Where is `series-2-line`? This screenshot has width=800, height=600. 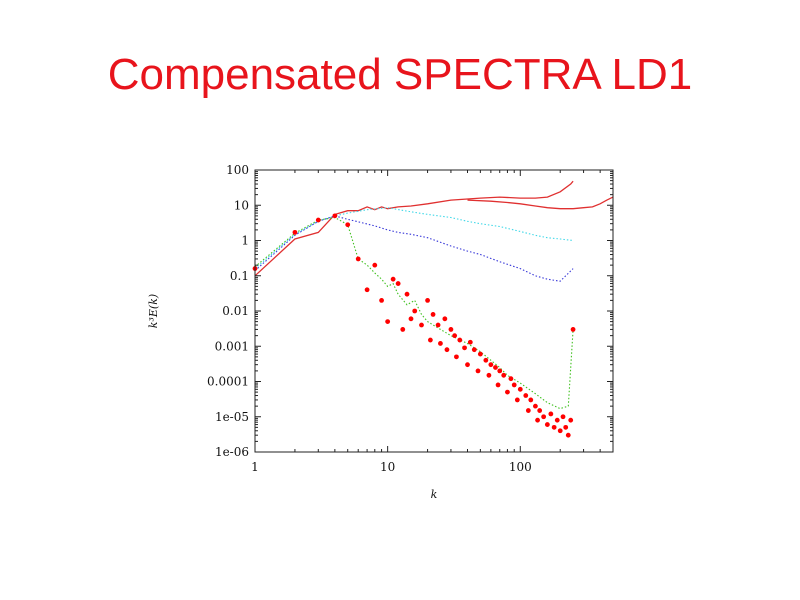 series-2-line is located at coordinates (414, 238).